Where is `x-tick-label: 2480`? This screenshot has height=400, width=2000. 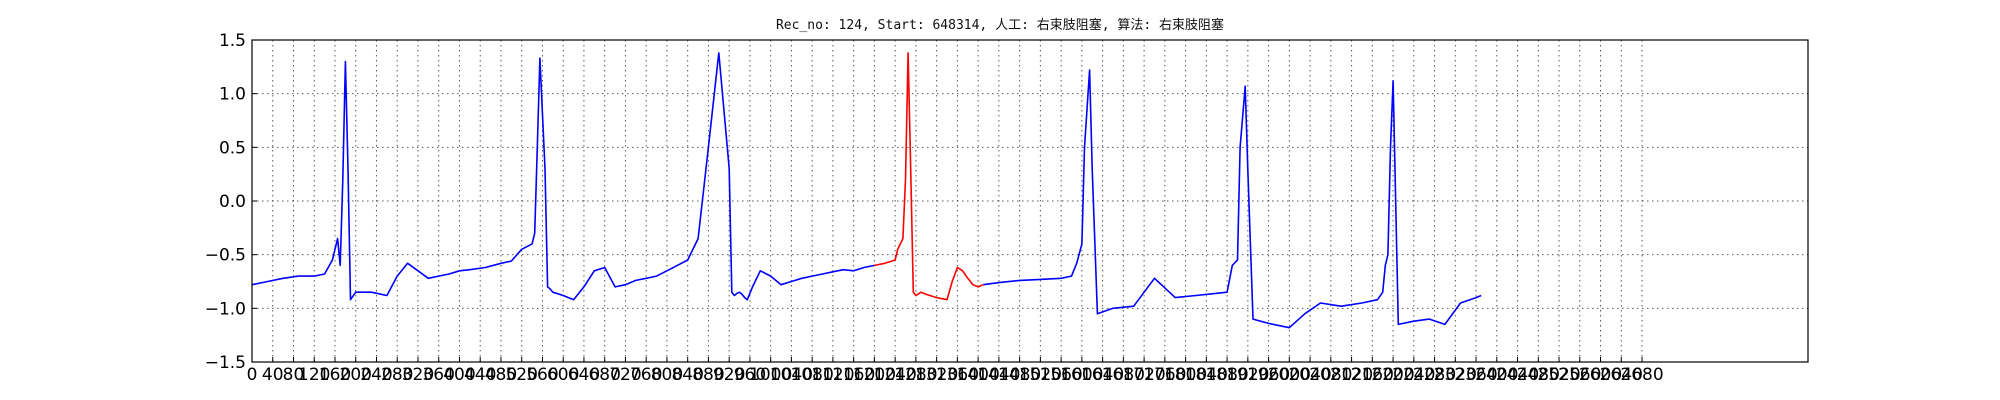
x-tick-label: 2480 is located at coordinates (1538, 375).